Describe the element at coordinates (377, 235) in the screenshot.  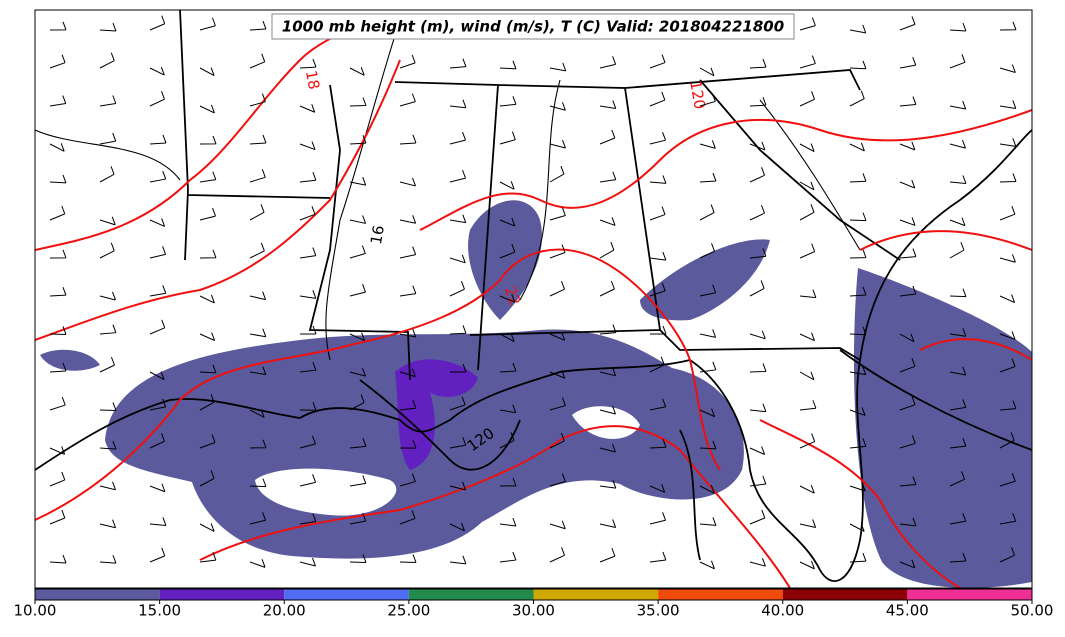
I see `contour-label: 16` at that location.